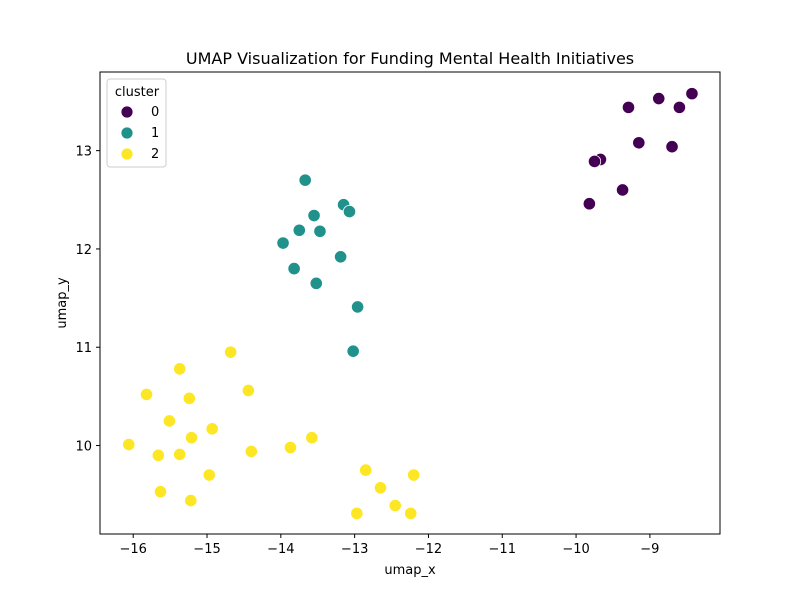 Image resolution: width=800 pixels, height=600 pixels. I want to click on x-axis-label: umap_x, so click(410, 570).